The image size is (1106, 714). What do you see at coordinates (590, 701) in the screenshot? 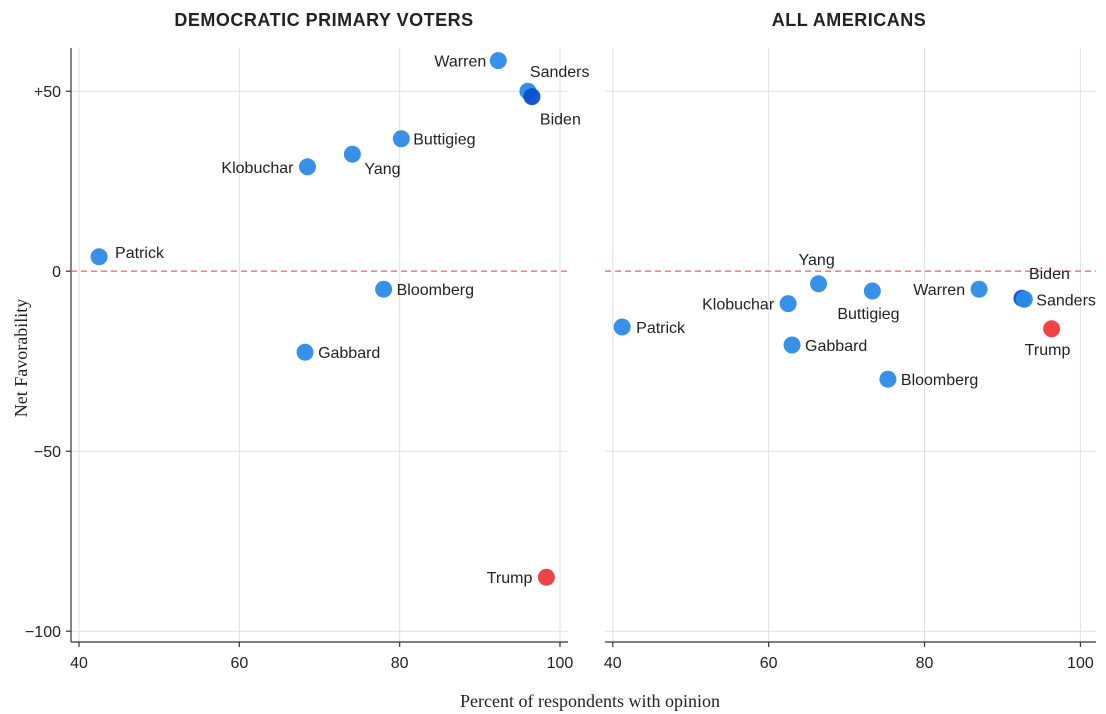
I see `x-axis-label: Percent of respondents with opinion` at bounding box center [590, 701].